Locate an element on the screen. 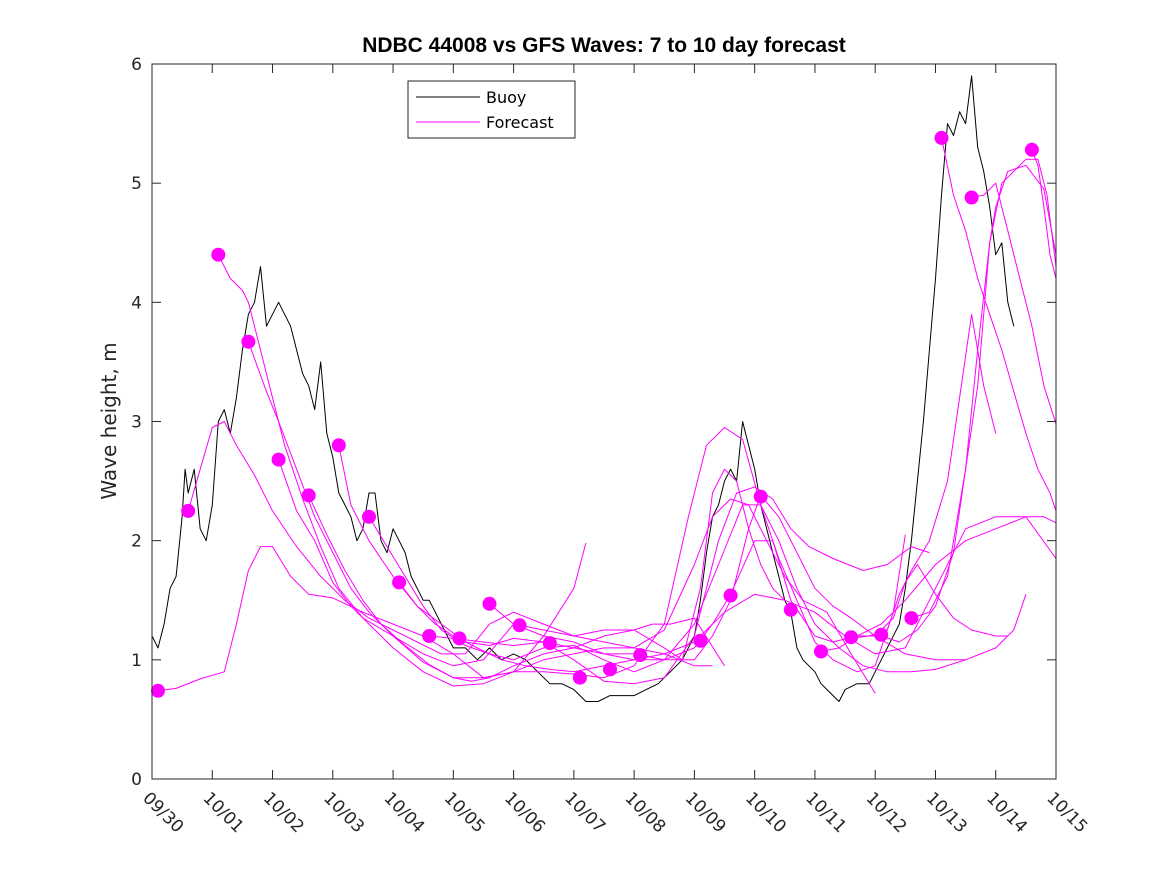 The image size is (1167, 875). y-tick-label: 3 is located at coordinates (136, 423).